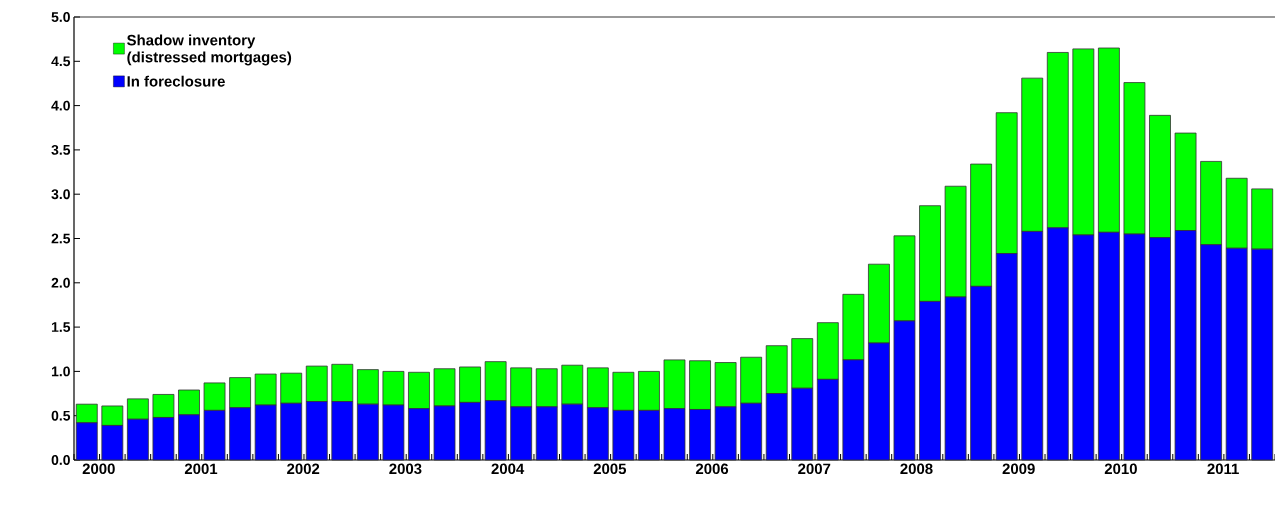  I want to click on x-tick-label: 2006, so click(712, 469).